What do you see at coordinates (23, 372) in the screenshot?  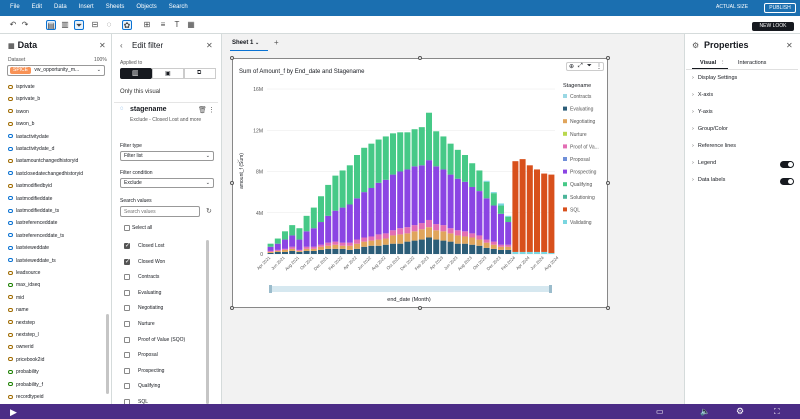 I see `field-item: probability` at bounding box center [23, 372].